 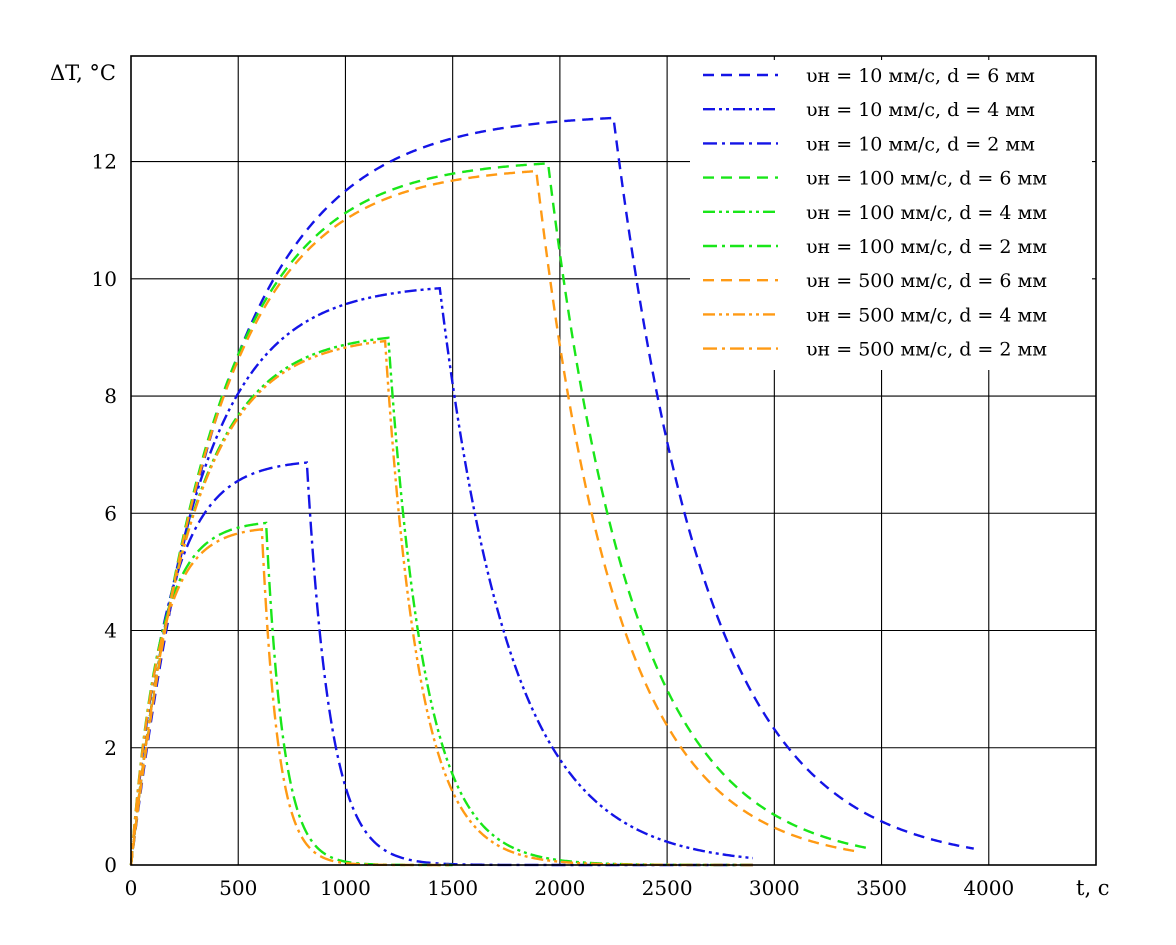 What do you see at coordinates (83, 73) in the screenshot?
I see `y-axis-label: ΔT, °C` at bounding box center [83, 73].